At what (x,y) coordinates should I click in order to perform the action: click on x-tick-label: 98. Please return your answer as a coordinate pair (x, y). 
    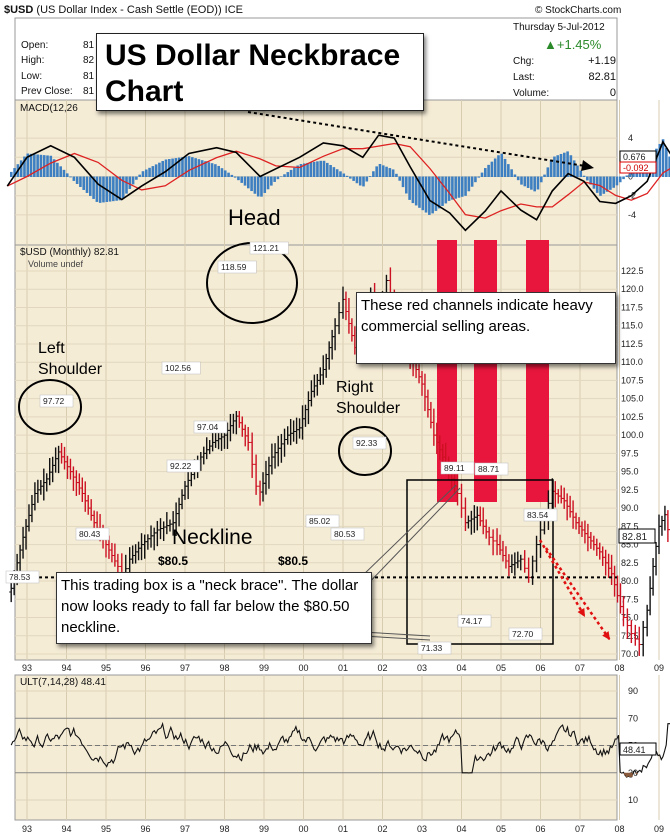
    Looking at the image, I should click on (224, 668).